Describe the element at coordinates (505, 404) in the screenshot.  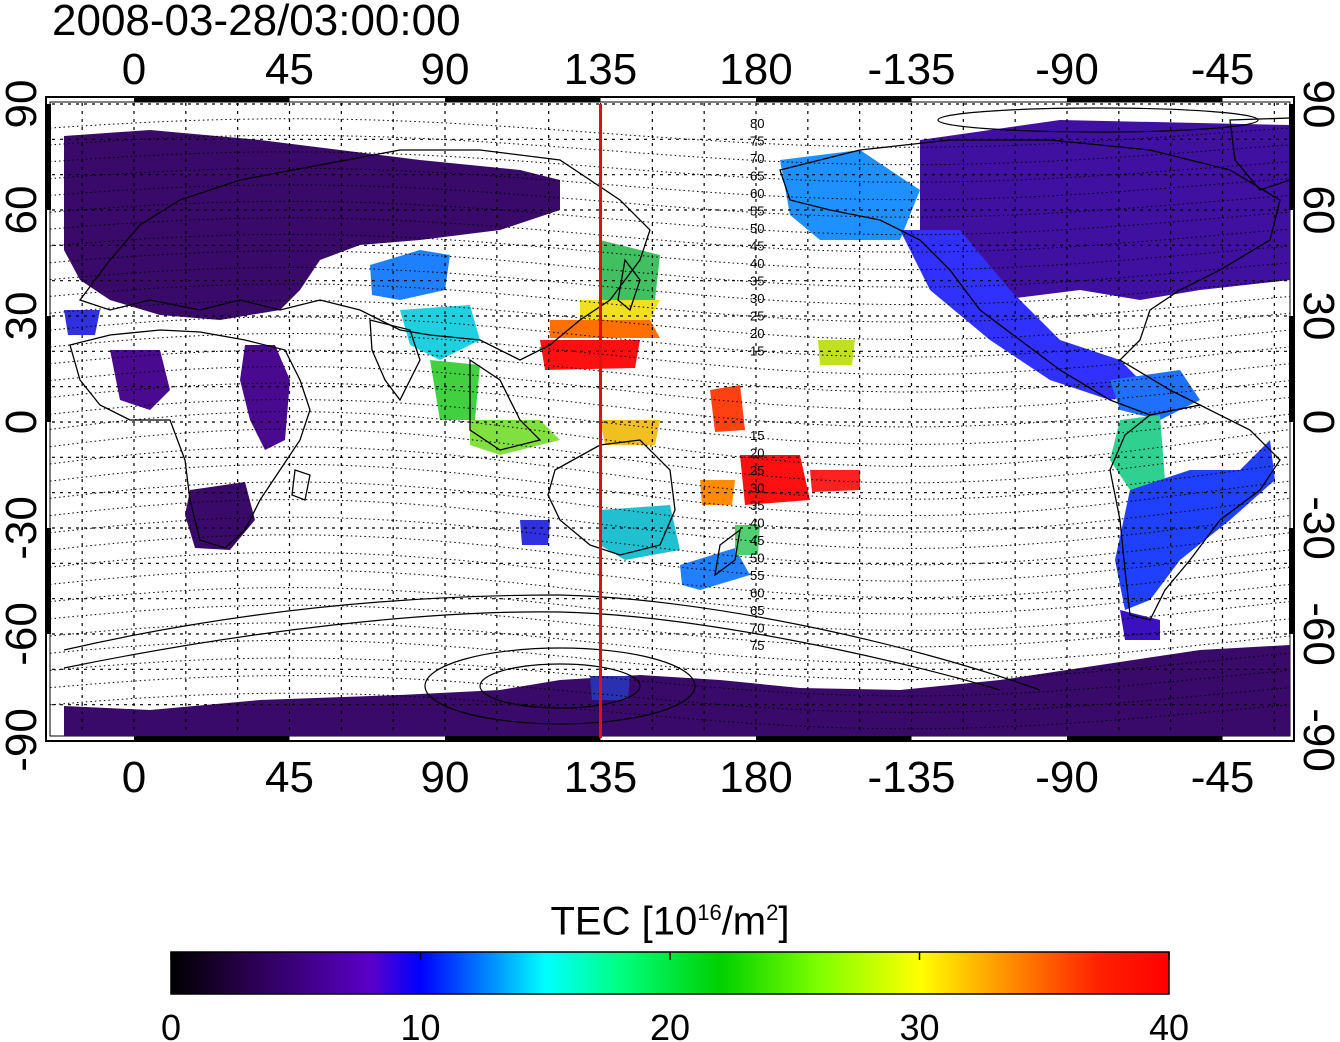
I see `coastline-se-asia` at that location.